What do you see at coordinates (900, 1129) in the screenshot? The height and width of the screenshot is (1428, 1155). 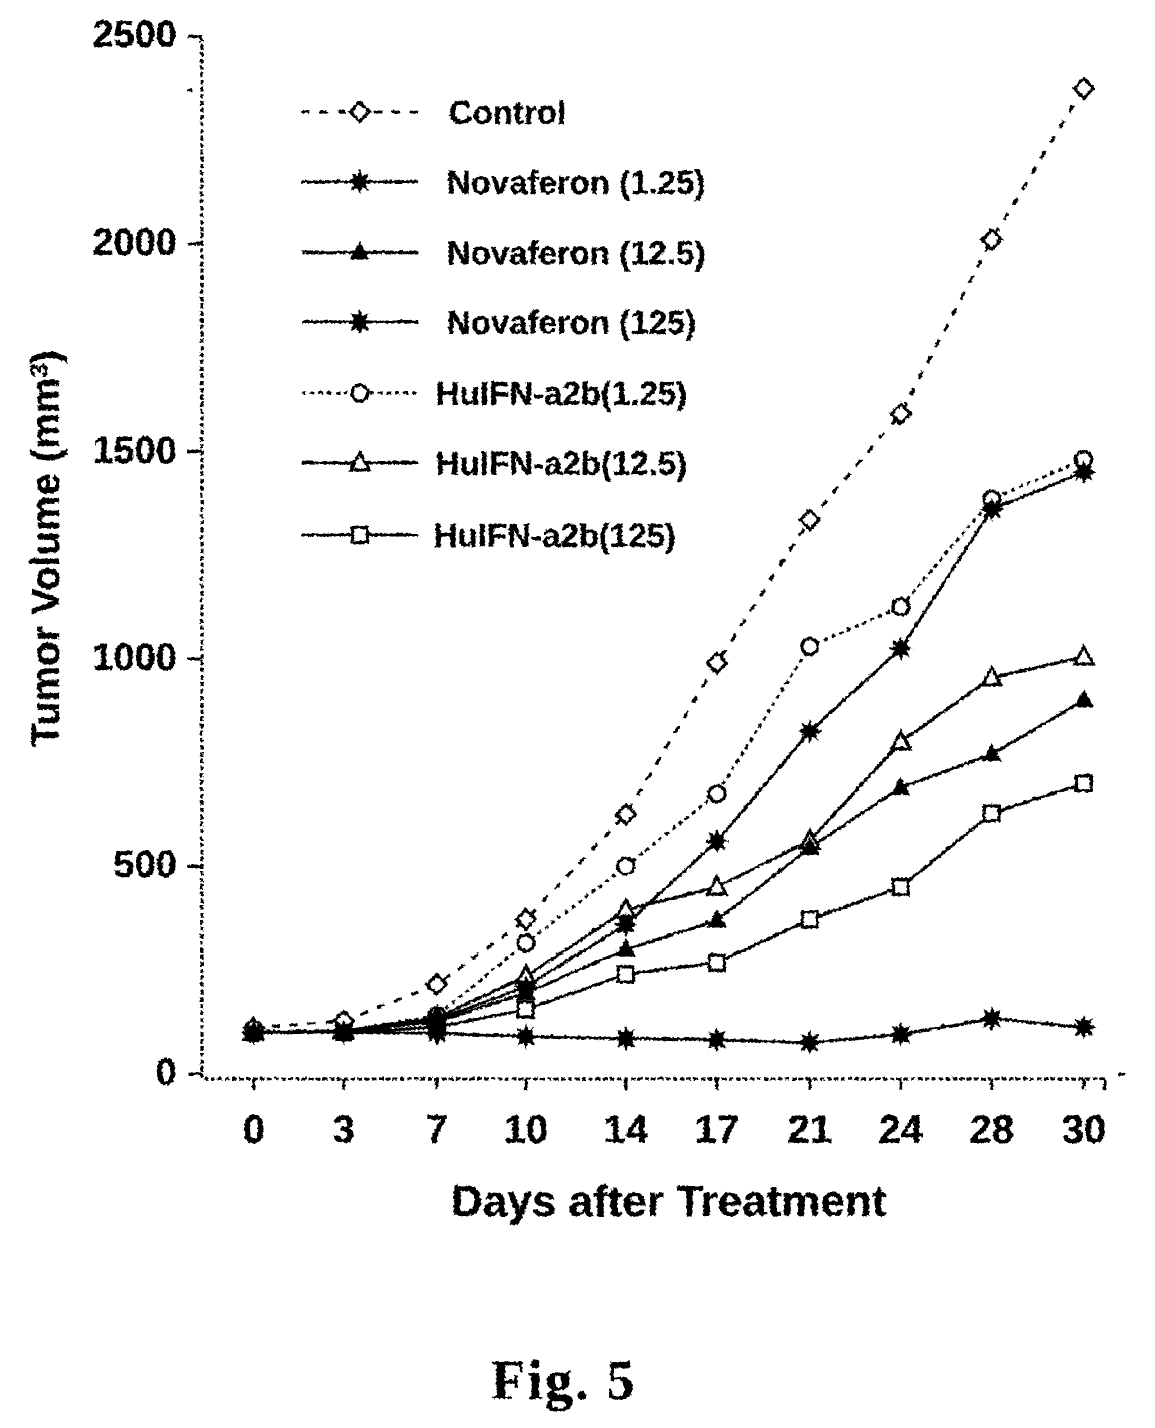 I see `svg-text: 24` at bounding box center [900, 1129].